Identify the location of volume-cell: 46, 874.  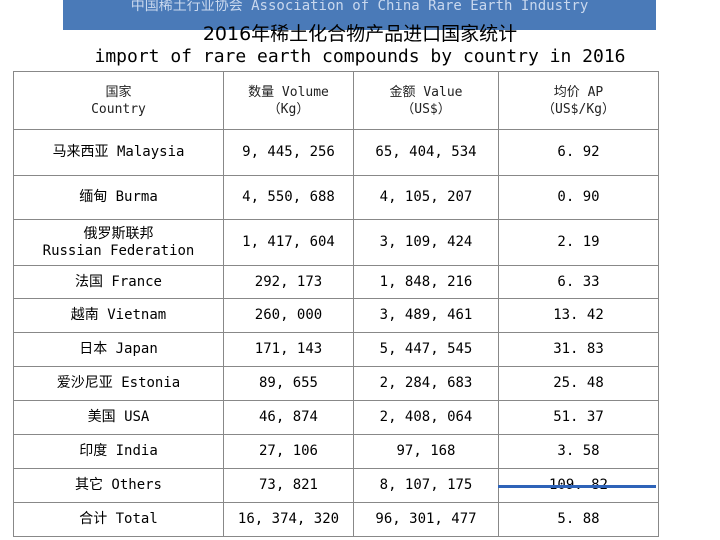
(288, 417).